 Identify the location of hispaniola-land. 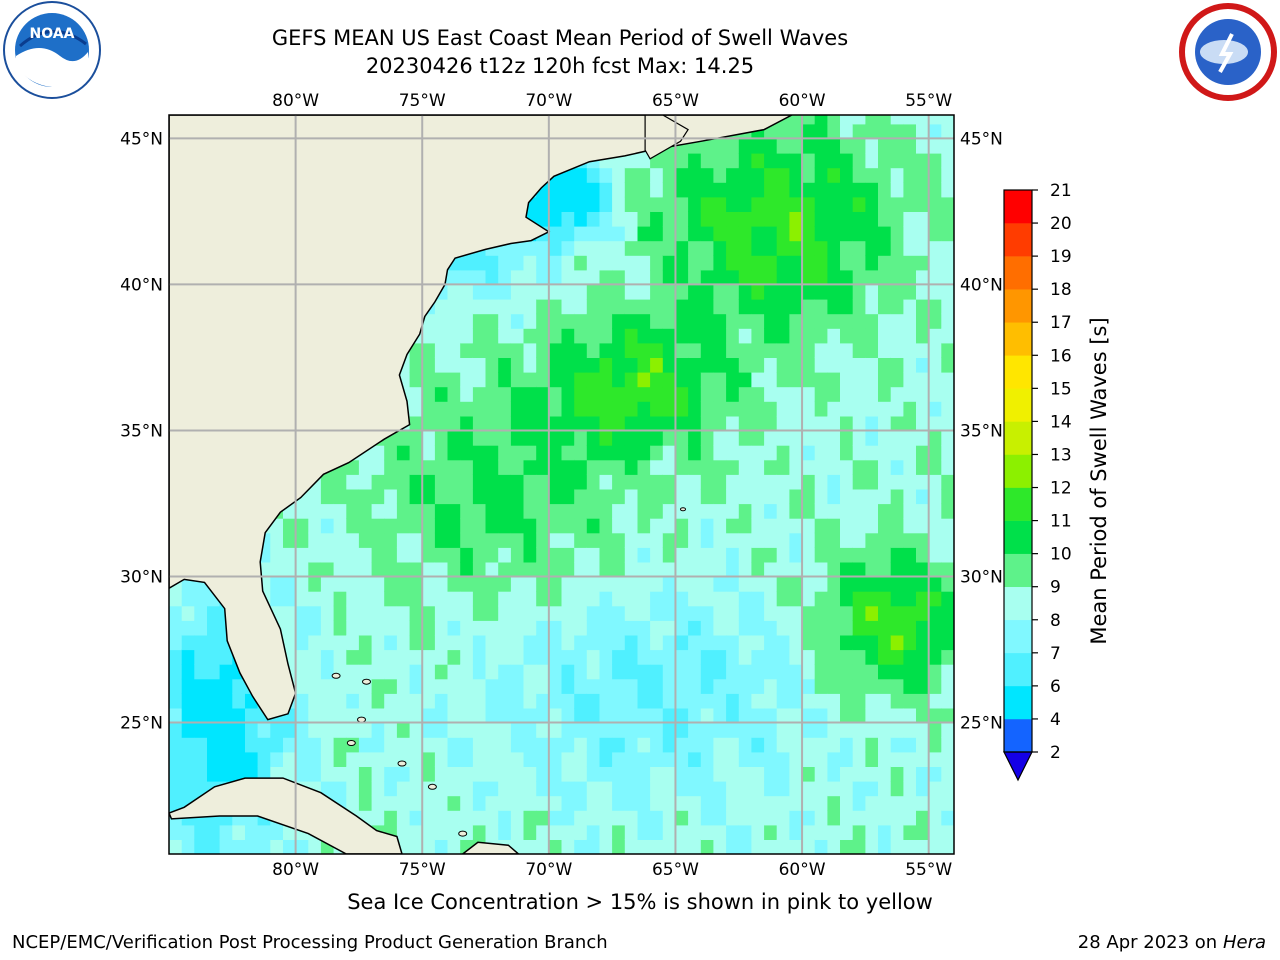
(490, 847).